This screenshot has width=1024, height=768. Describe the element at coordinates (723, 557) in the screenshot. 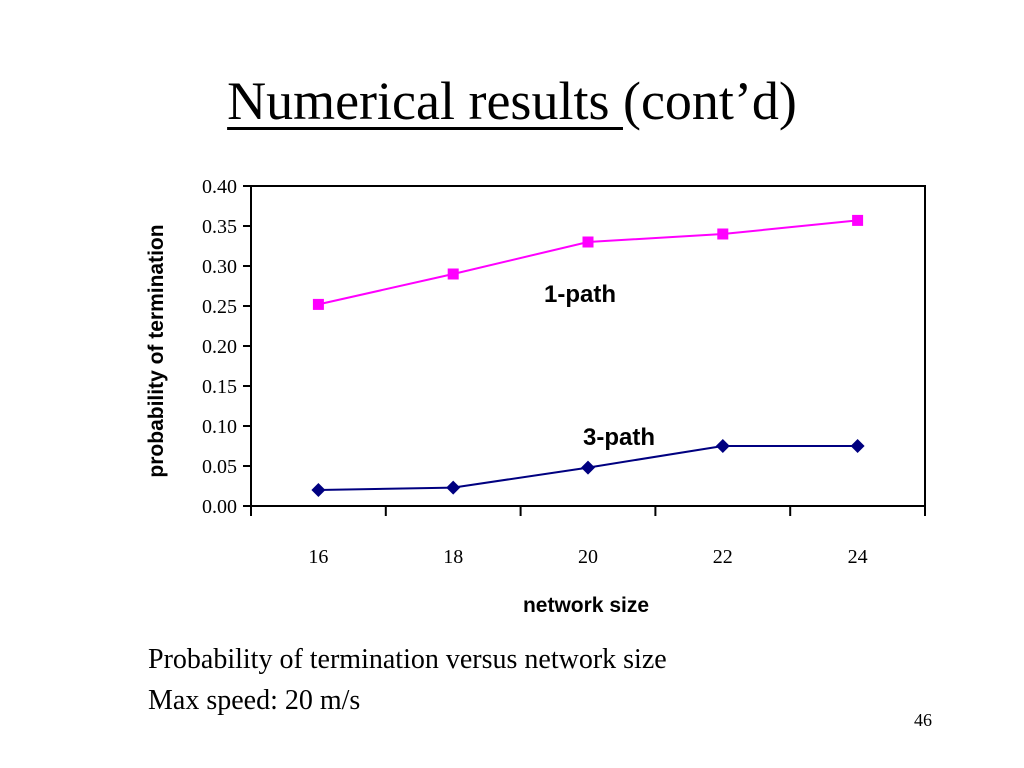

I see `x-tick-label: 22` at that location.